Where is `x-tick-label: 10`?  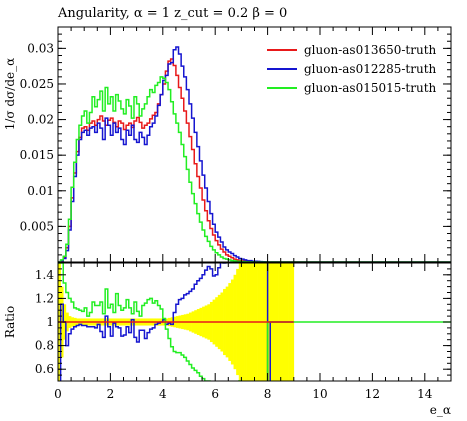 x-tick-label: 10 is located at coordinates (319, 394).